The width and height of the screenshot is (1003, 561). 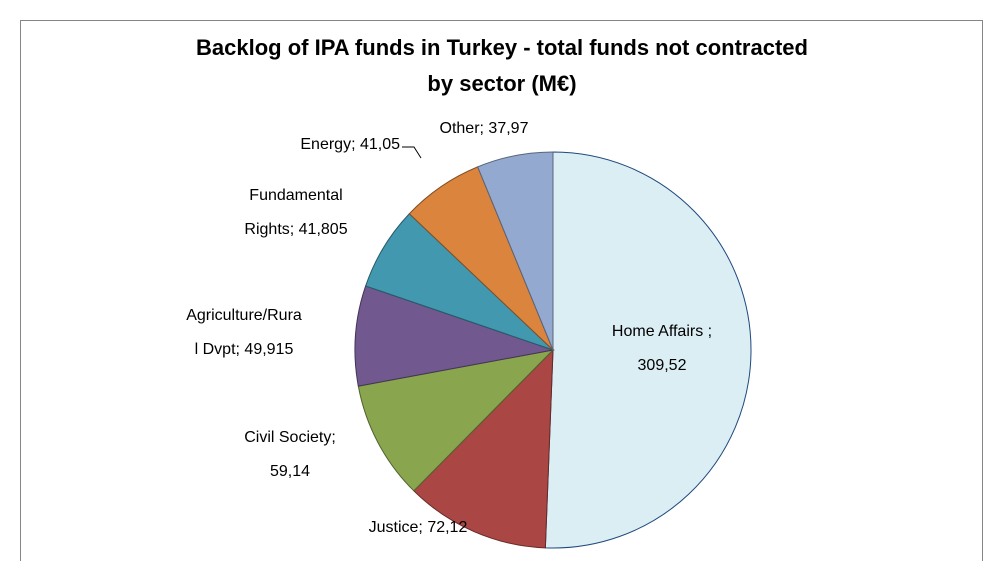 What do you see at coordinates (290, 471) in the screenshot?
I see `data-label: 59,14` at bounding box center [290, 471].